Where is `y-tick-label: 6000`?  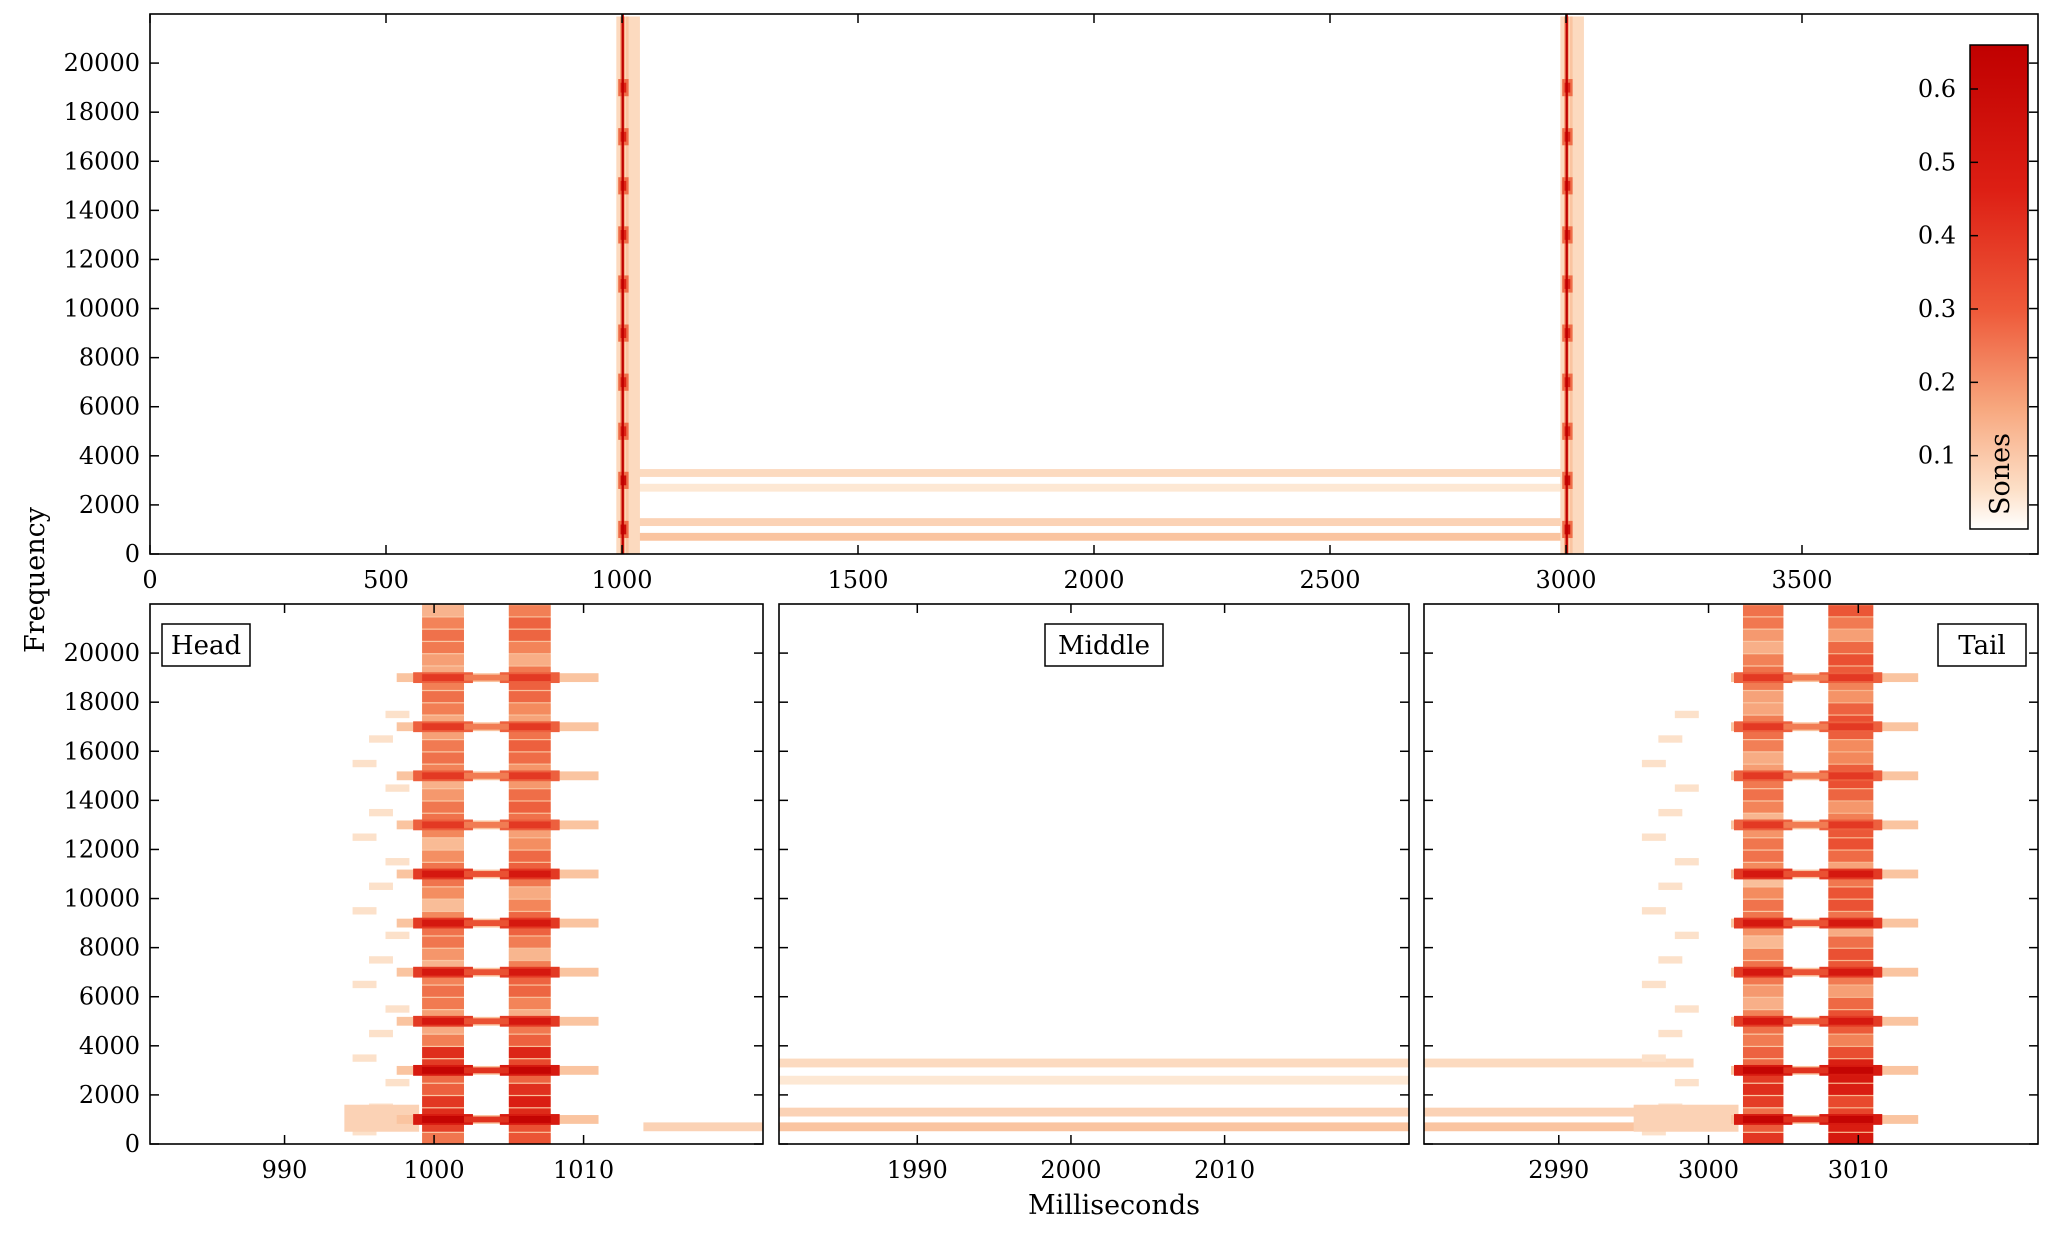
y-tick-label: 6000 is located at coordinates (109, 997).